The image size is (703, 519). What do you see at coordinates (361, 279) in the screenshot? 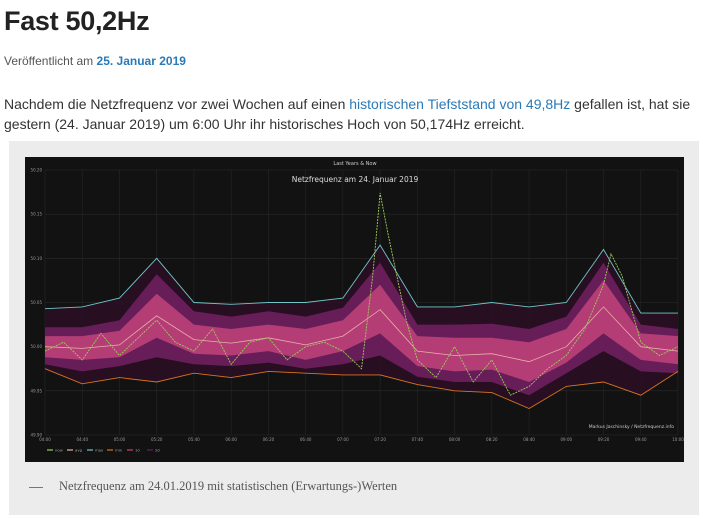
I see `series-max-line` at bounding box center [361, 279].